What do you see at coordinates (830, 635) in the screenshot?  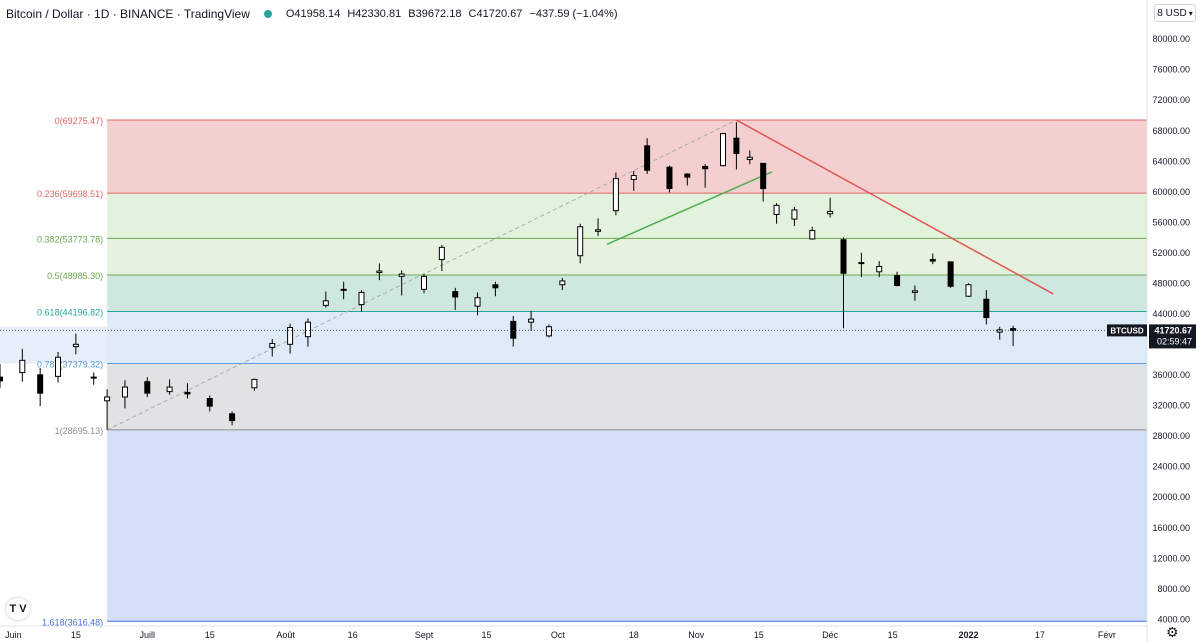 I see `x-tick-label: Déc` at bounding box center [830, 635].